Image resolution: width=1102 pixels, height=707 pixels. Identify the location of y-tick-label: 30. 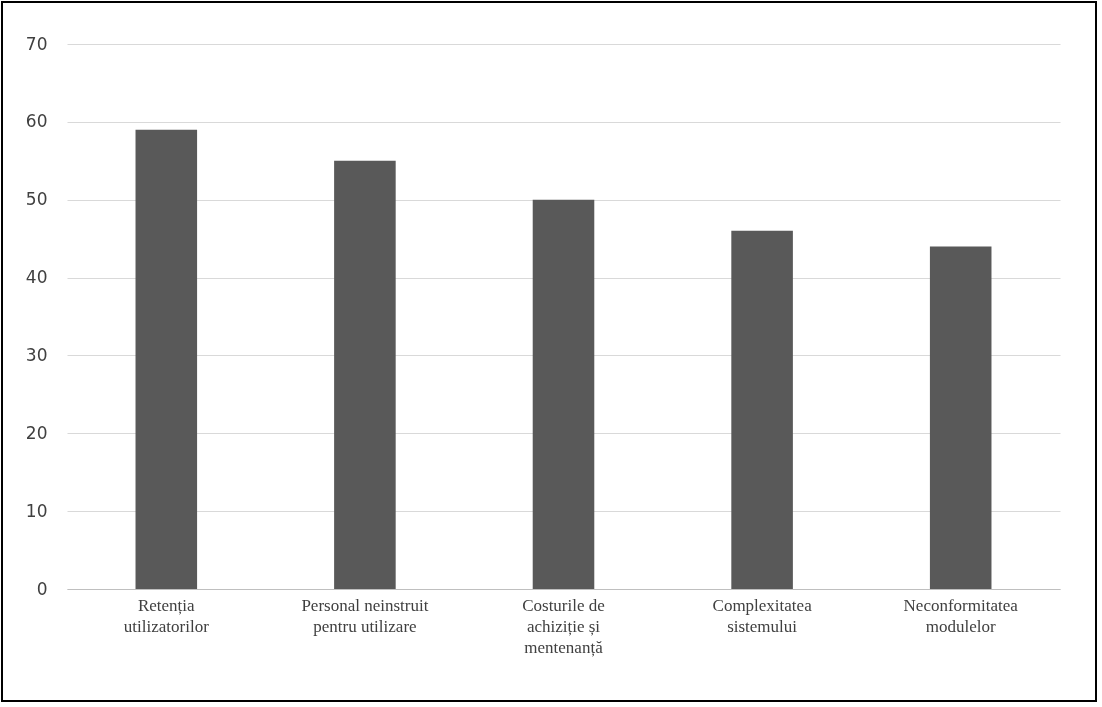
(36, 354).